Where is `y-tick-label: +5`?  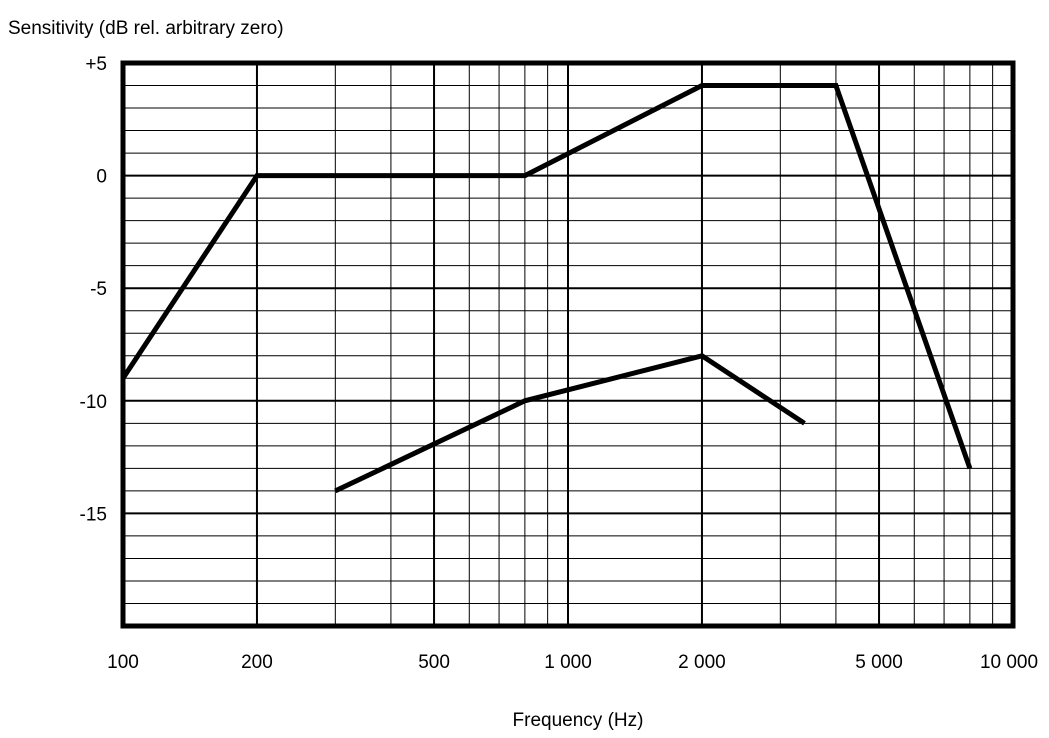
y-tick-label: +5 is located at coordinates (96, 64).